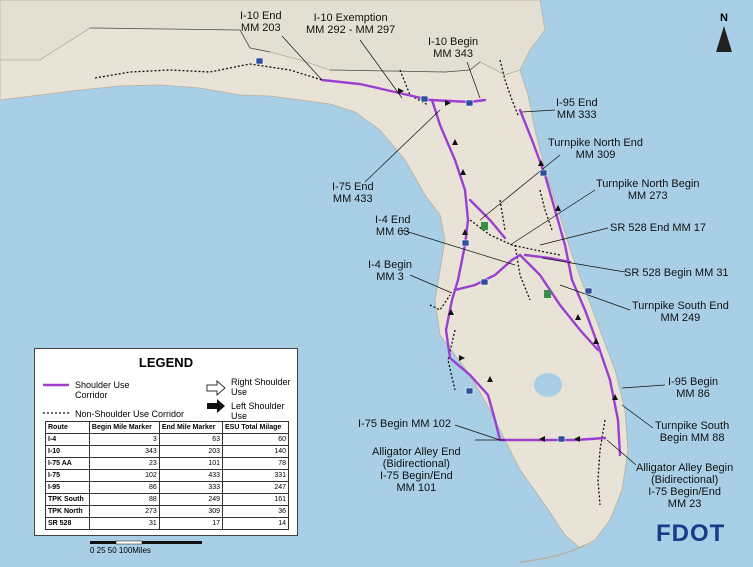 The width and height of the screenshot is (753, 567). What do you see at coordinates (552, 553) in the screenshot?
I see `florida-keys` at bounding box center [552, 553].